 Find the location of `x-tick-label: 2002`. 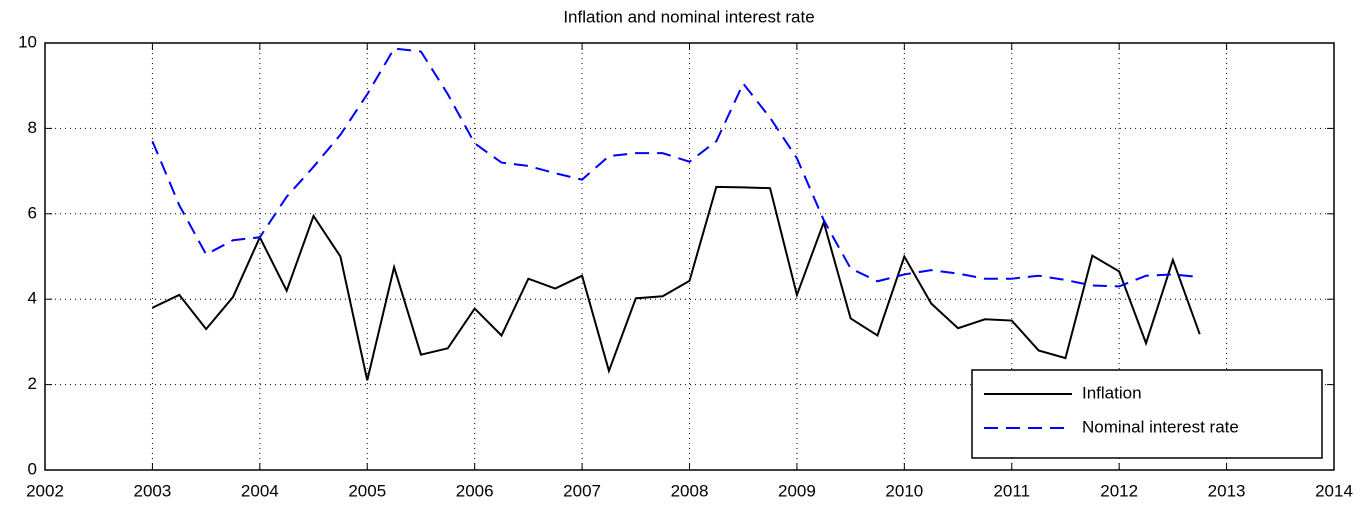

x-tick-label: 2002 is located at coordinates (45, 490).